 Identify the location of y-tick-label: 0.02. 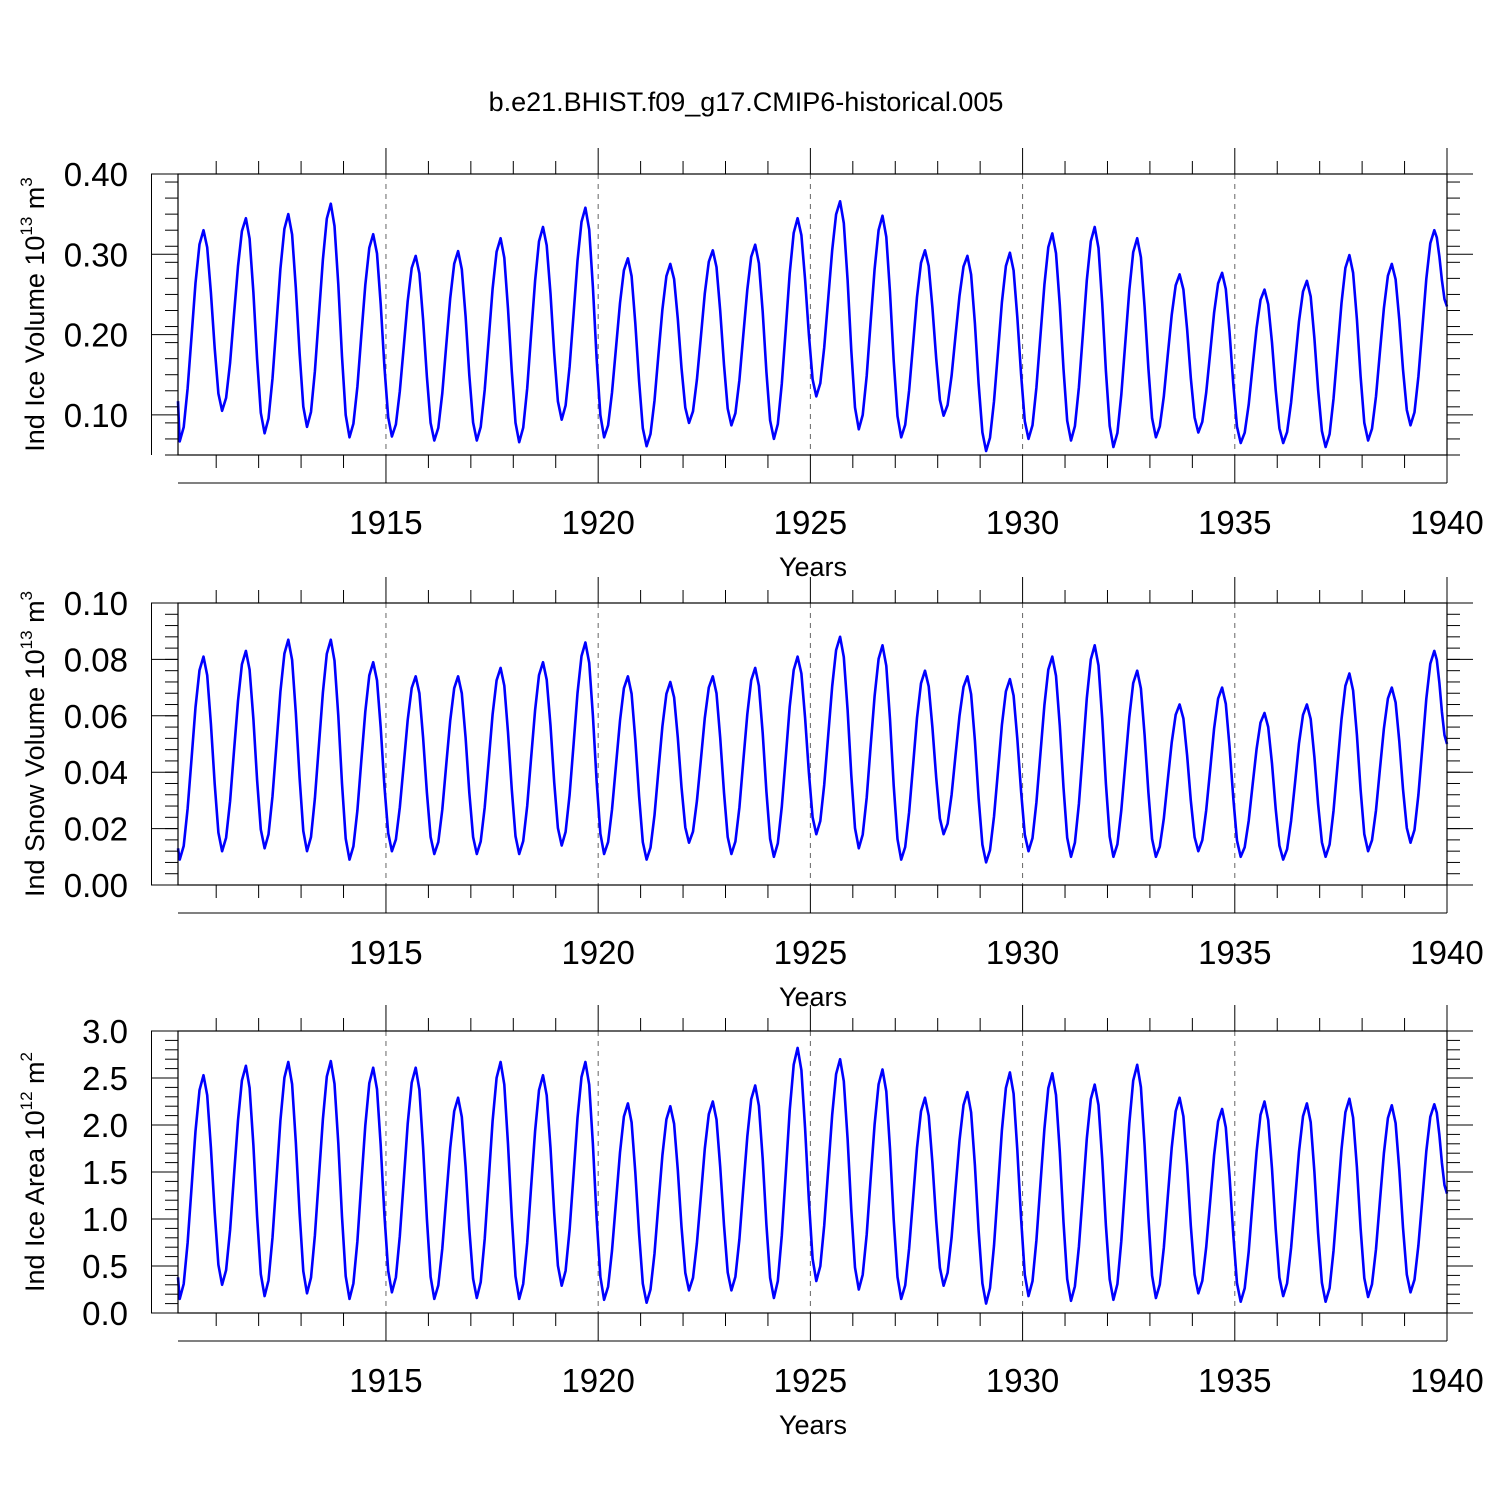
(96, 829).